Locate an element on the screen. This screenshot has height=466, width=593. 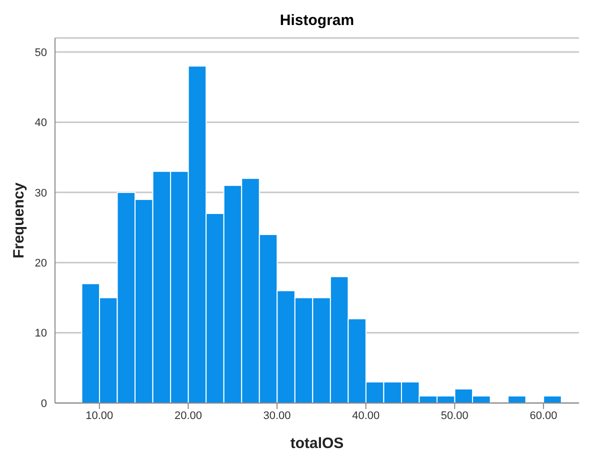
x-tick-label: 10.00 is located at coordinates (100, 416).